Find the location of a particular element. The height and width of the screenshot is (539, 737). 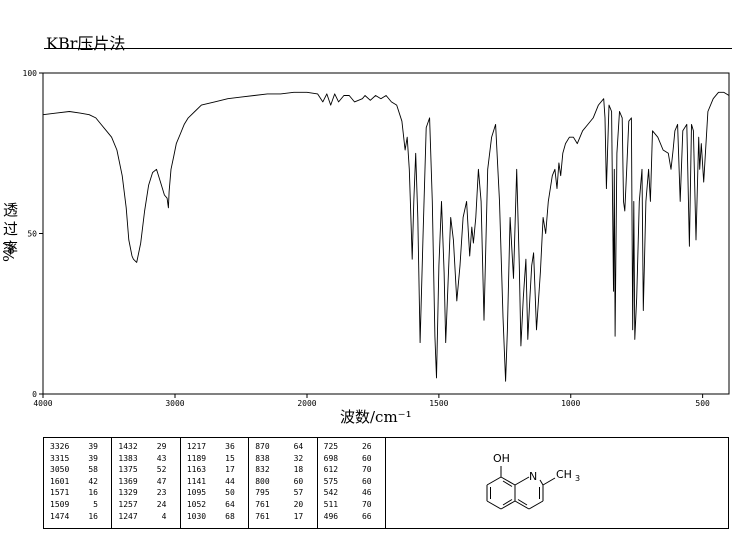

peak-row: 795 57 is located at coordinates (285, 493).